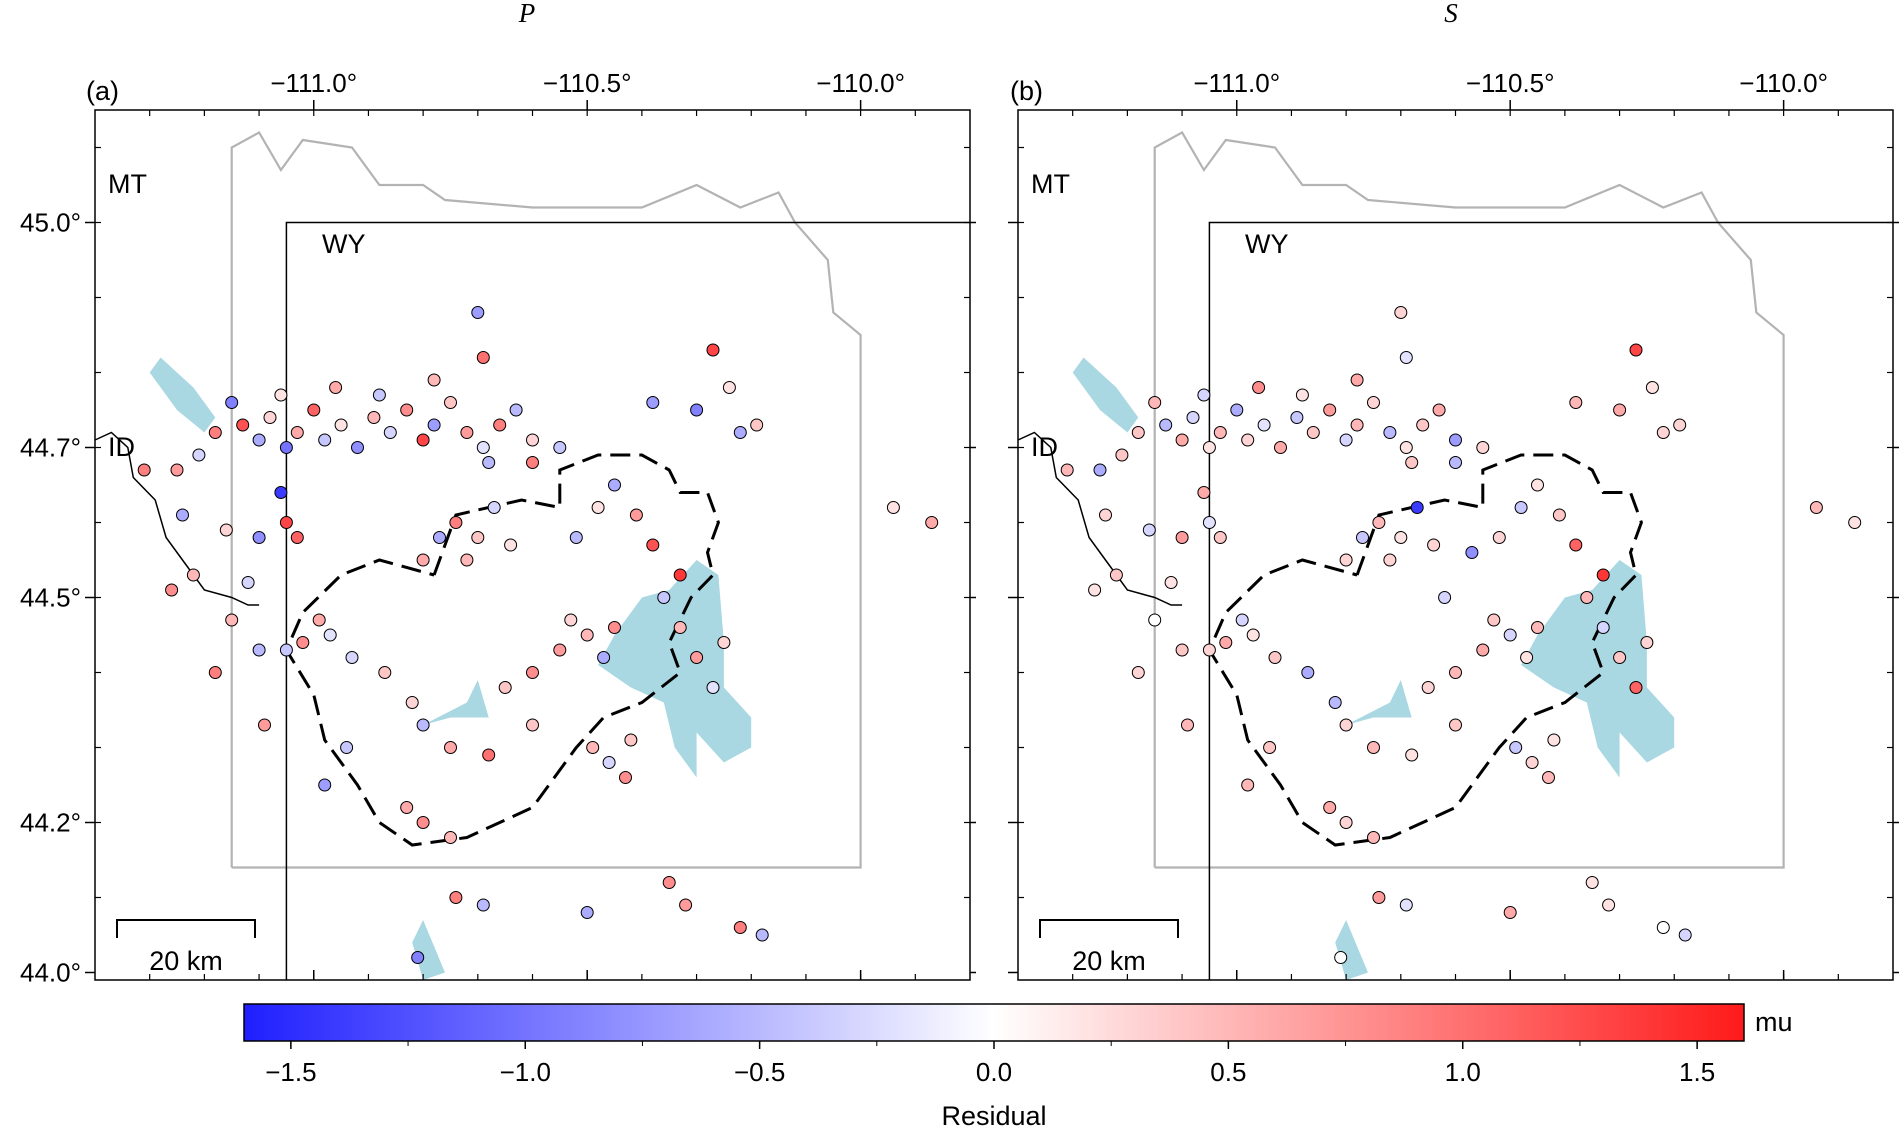  I want to click on lat-tick-label: 44.2°, so click(50, 823).